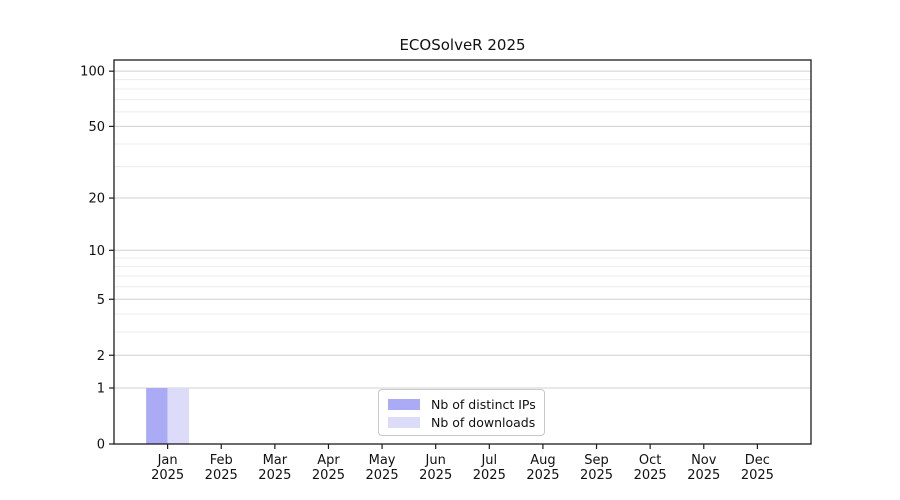 The height and width of the screenshot is (500, 900). What do you see at coordinates (275, 460) in the screenshot?
I see `x-axis-tick-label-month: Mar` at bounding box center [275, 460].